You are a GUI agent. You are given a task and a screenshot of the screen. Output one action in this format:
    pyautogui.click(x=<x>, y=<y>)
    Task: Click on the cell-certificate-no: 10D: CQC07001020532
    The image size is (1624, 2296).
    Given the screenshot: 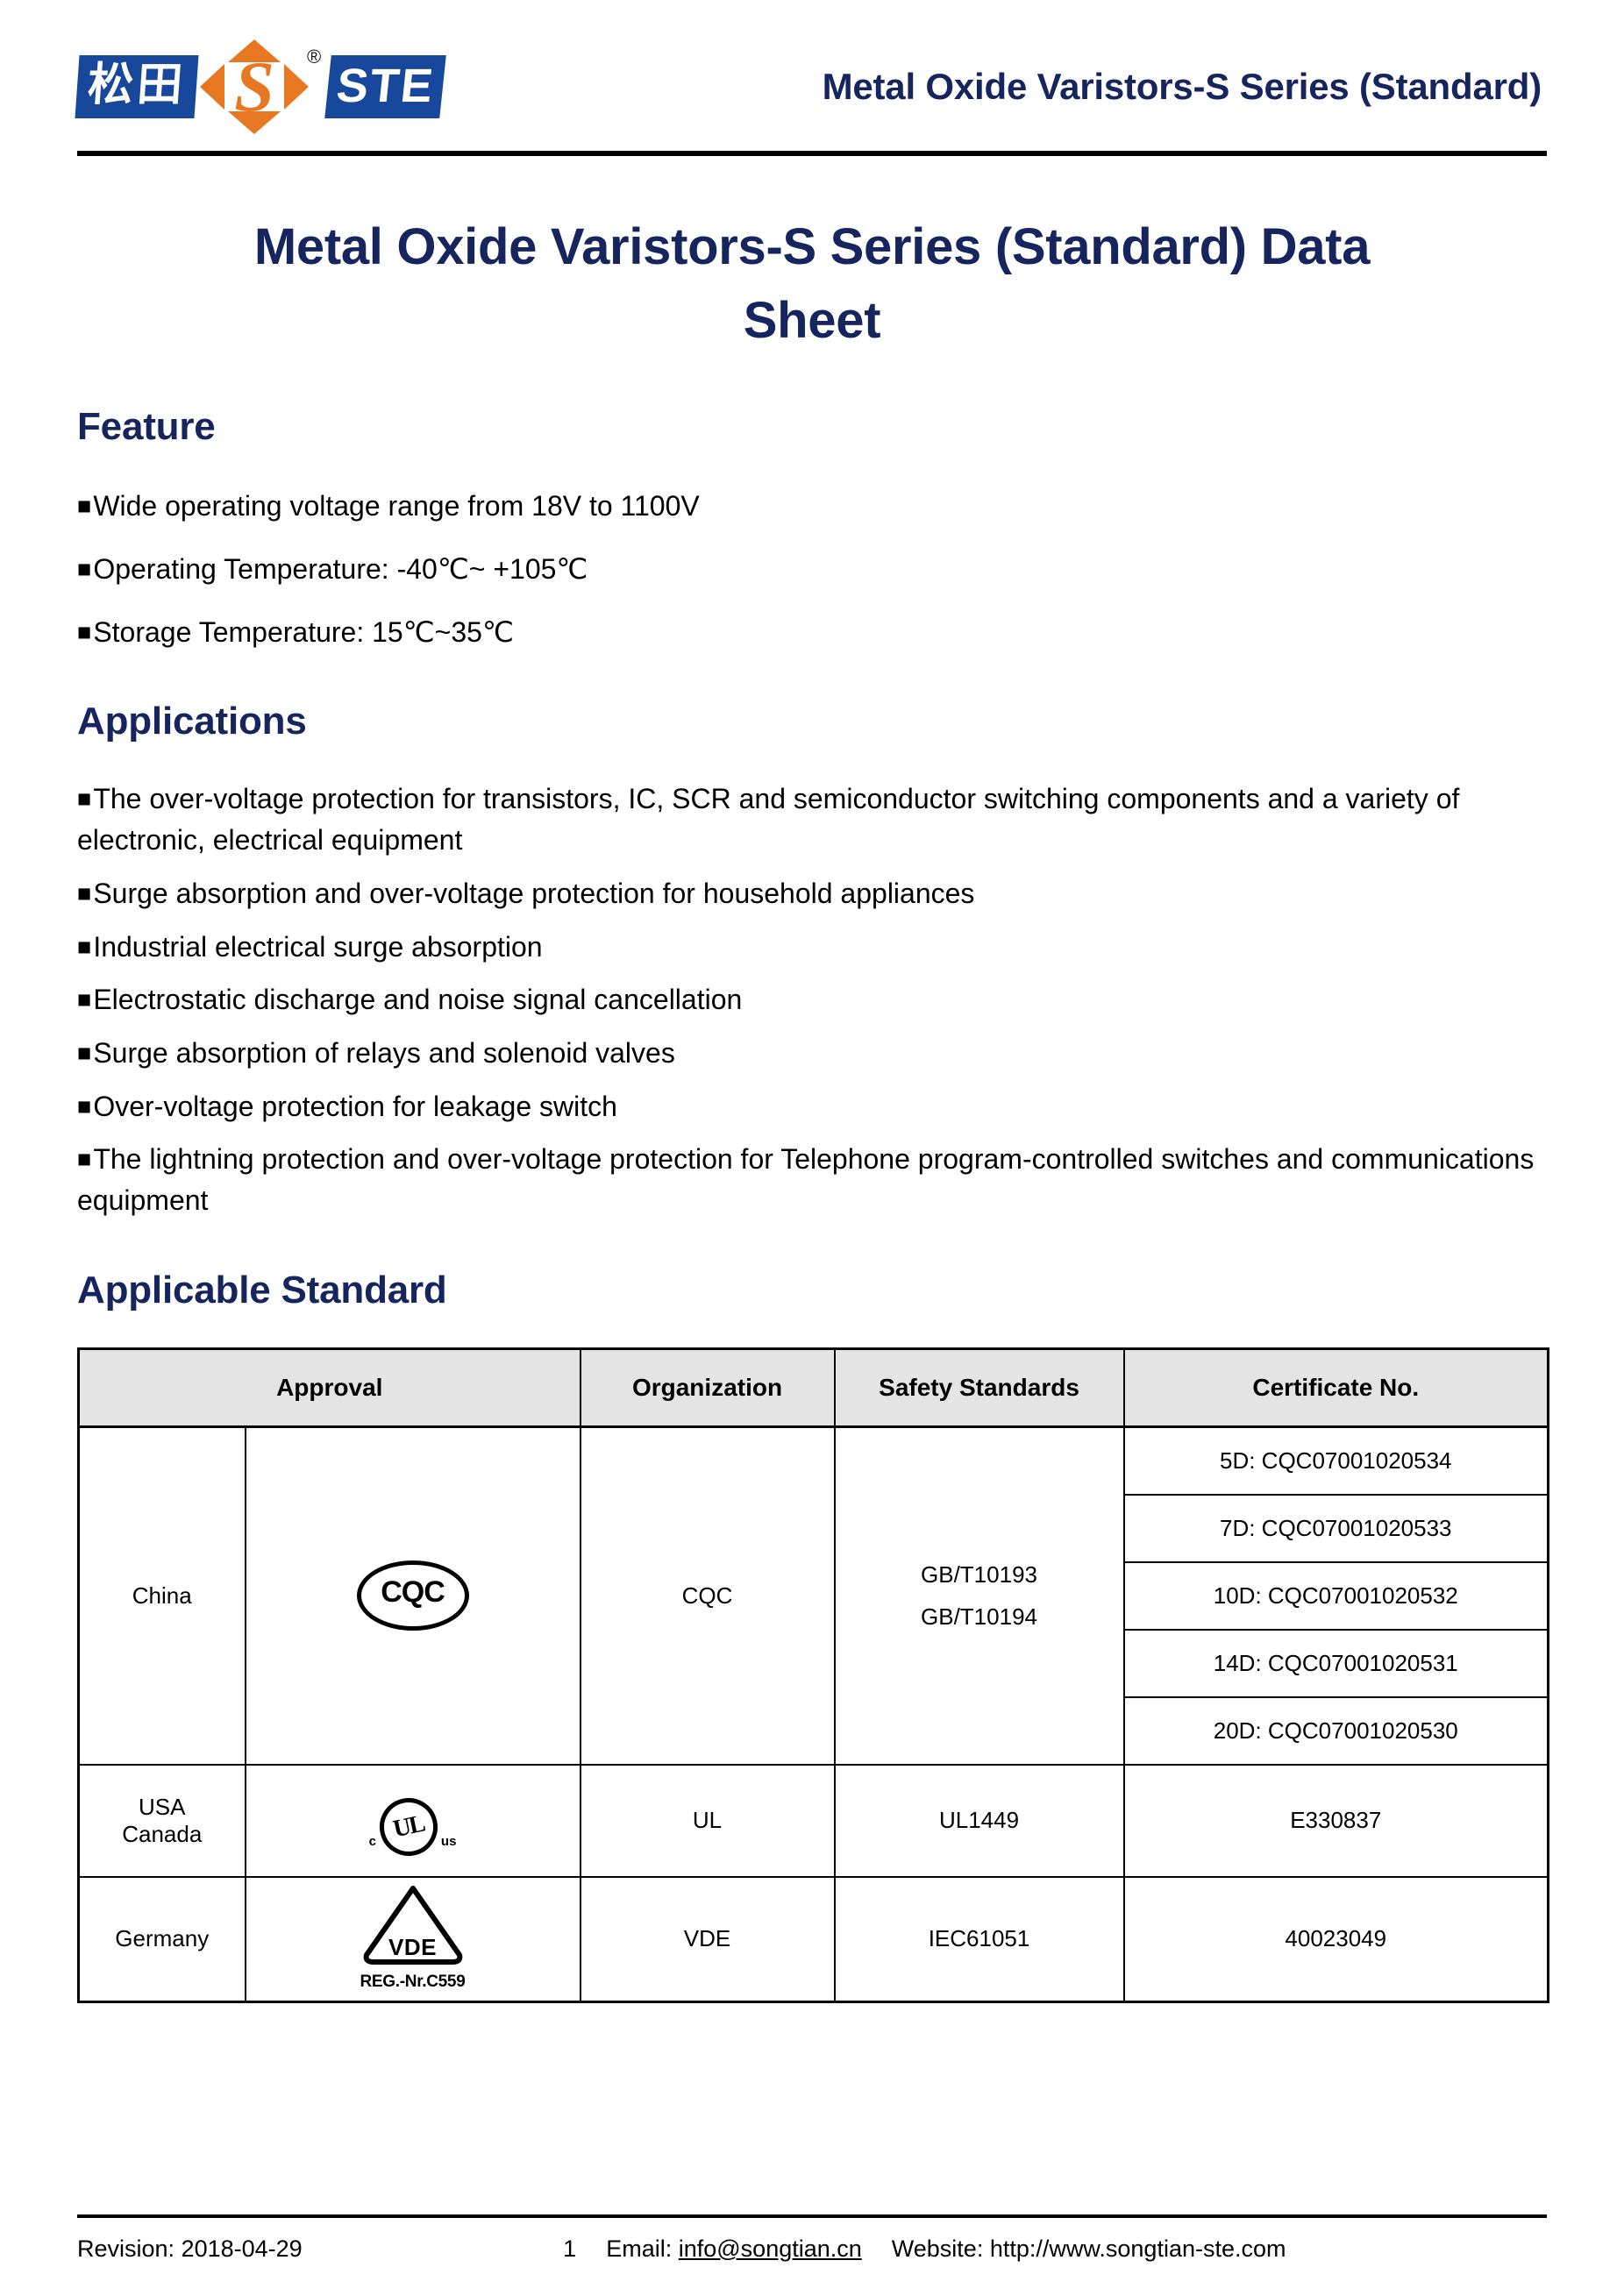 What is the action you would take?
    pyautogui.click(x=1336, y=1595)
    